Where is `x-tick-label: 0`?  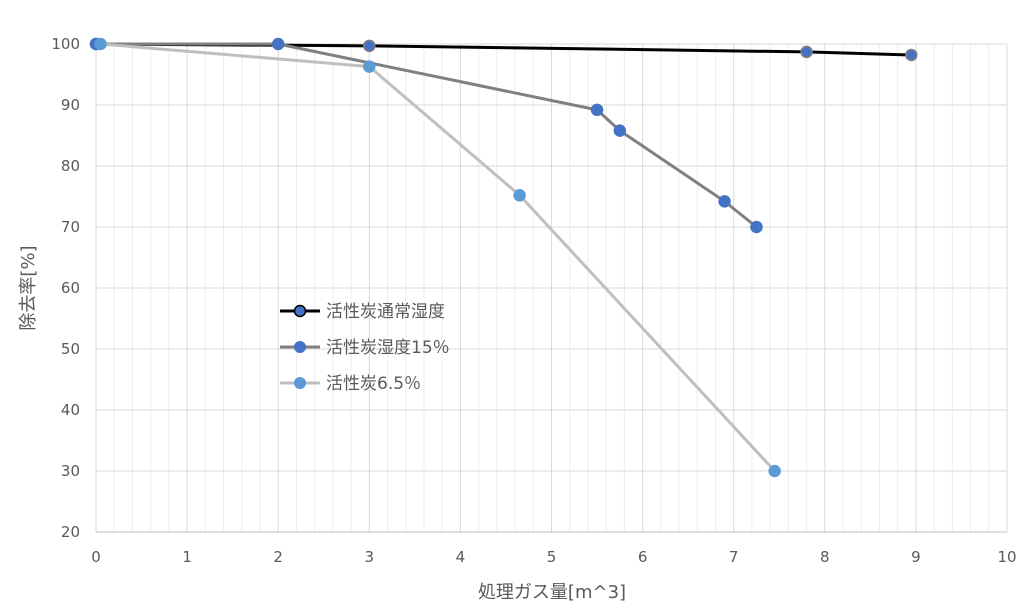
x-tick-label: 0 is located at coordinates (96, 557).